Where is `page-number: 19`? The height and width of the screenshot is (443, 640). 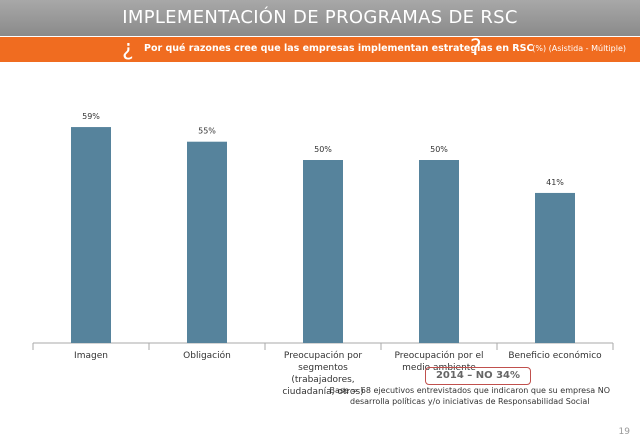
page-number: 19 is located at coordinates (624, 432).